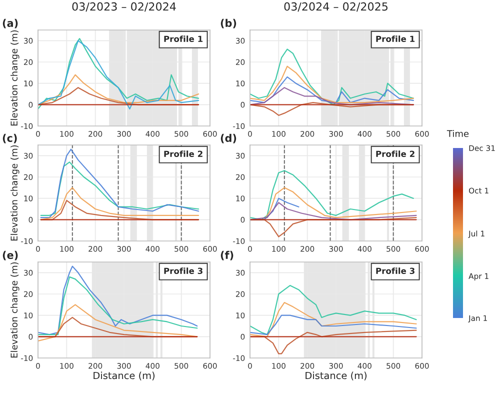 Image resolution: width=500 pixels, height=393 pixels. Describe the element at coordinates (228, 139) in the screenshot. I see `text: (d)` at that location.